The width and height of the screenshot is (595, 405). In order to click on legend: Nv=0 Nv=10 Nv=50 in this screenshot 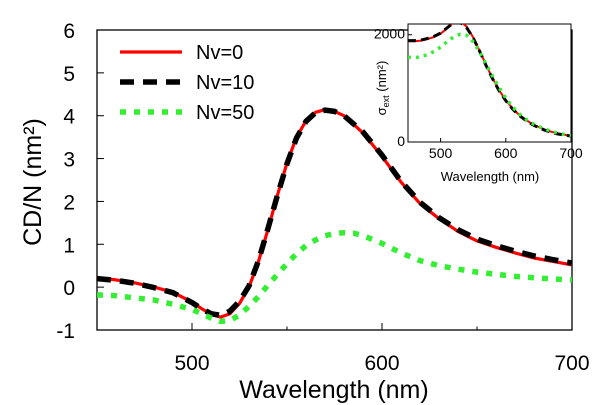, I will do `click(187, 83)`.